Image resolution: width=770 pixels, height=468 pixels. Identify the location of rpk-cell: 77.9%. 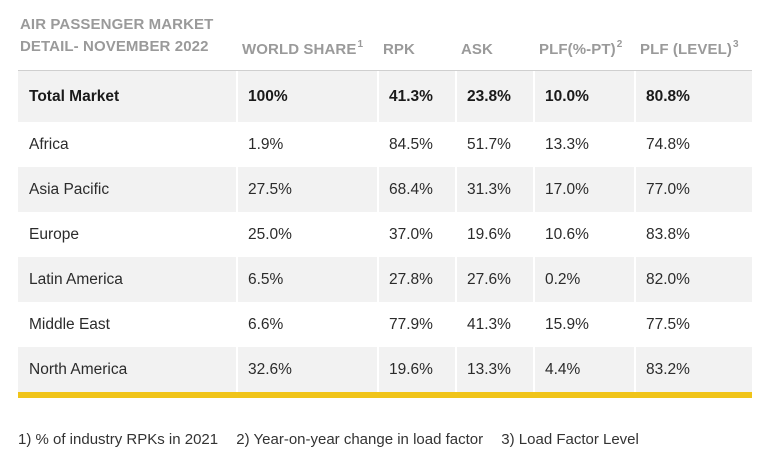
(418, 324).